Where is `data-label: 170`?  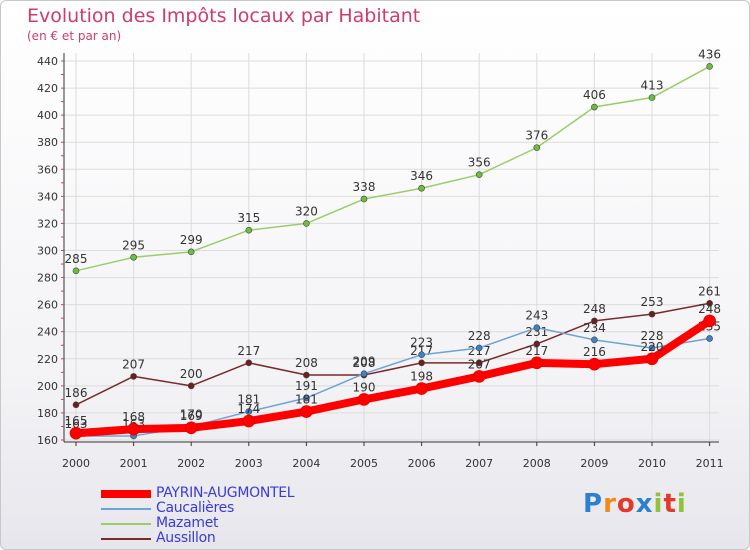 data-label: 170 is located at coordinates (191, 414).